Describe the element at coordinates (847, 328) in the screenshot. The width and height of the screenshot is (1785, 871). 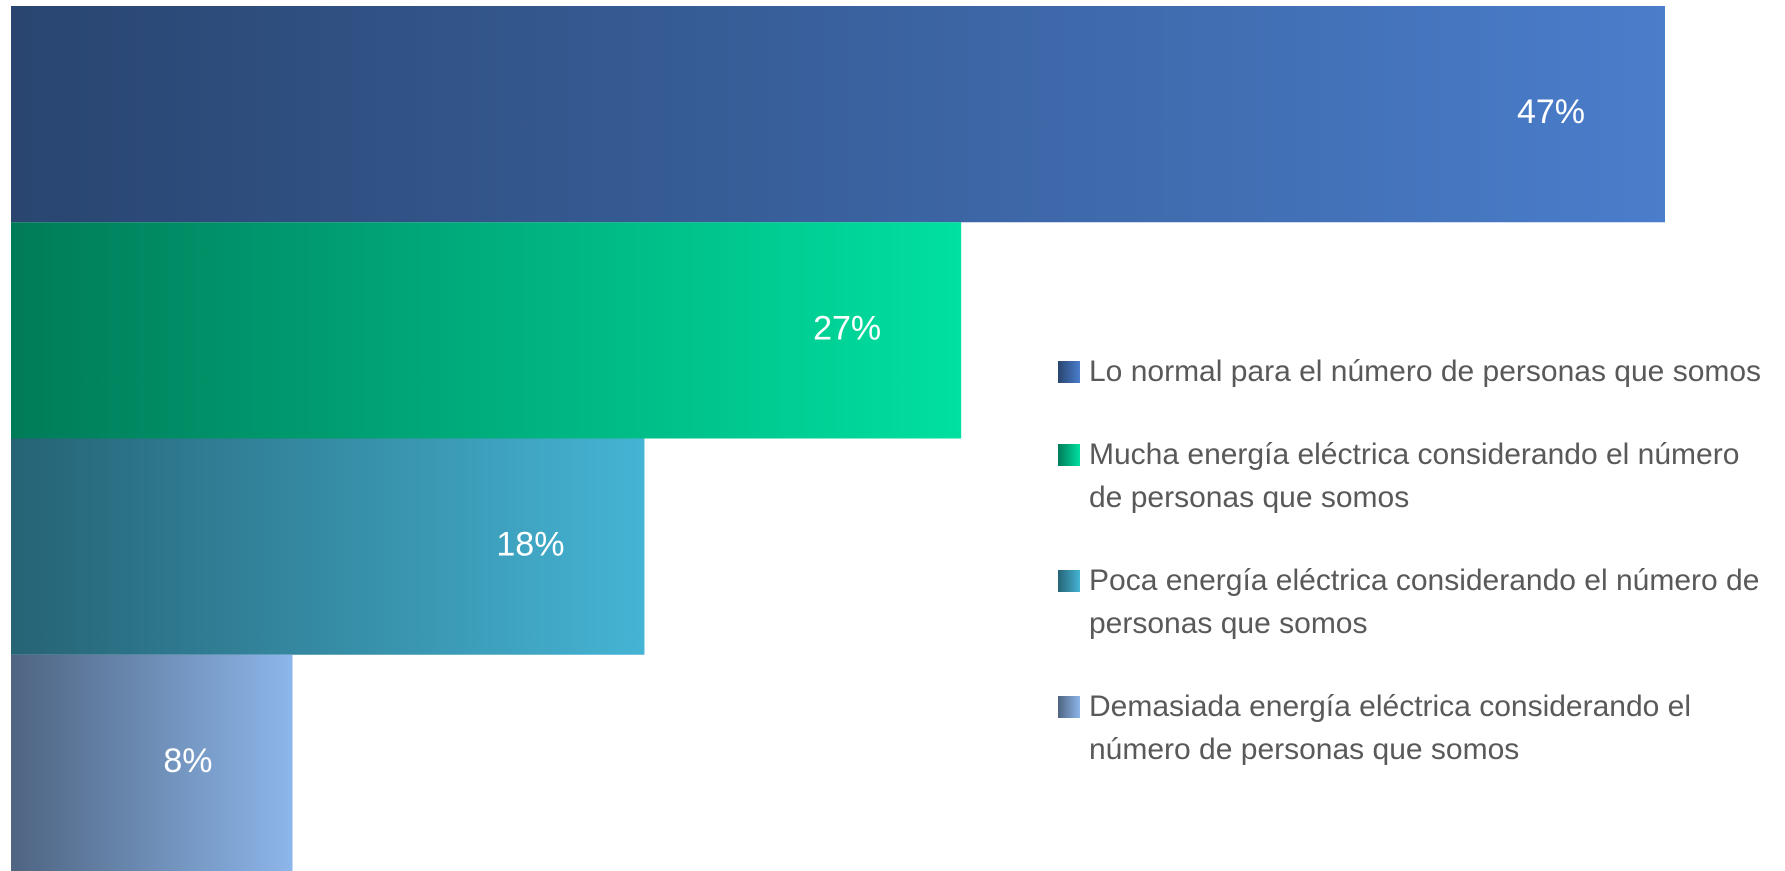
I see `data-label: 27%` at that location.